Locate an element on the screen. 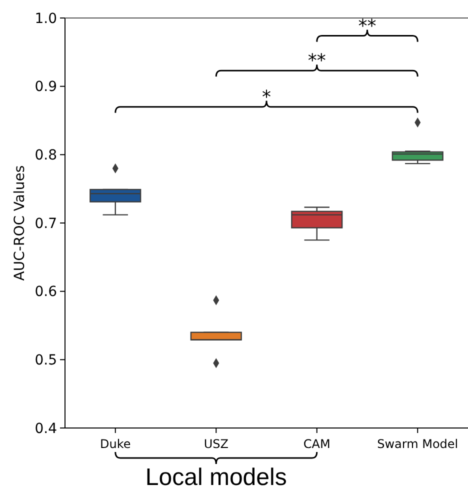  annotation: * is located at coordinates (266, 97).